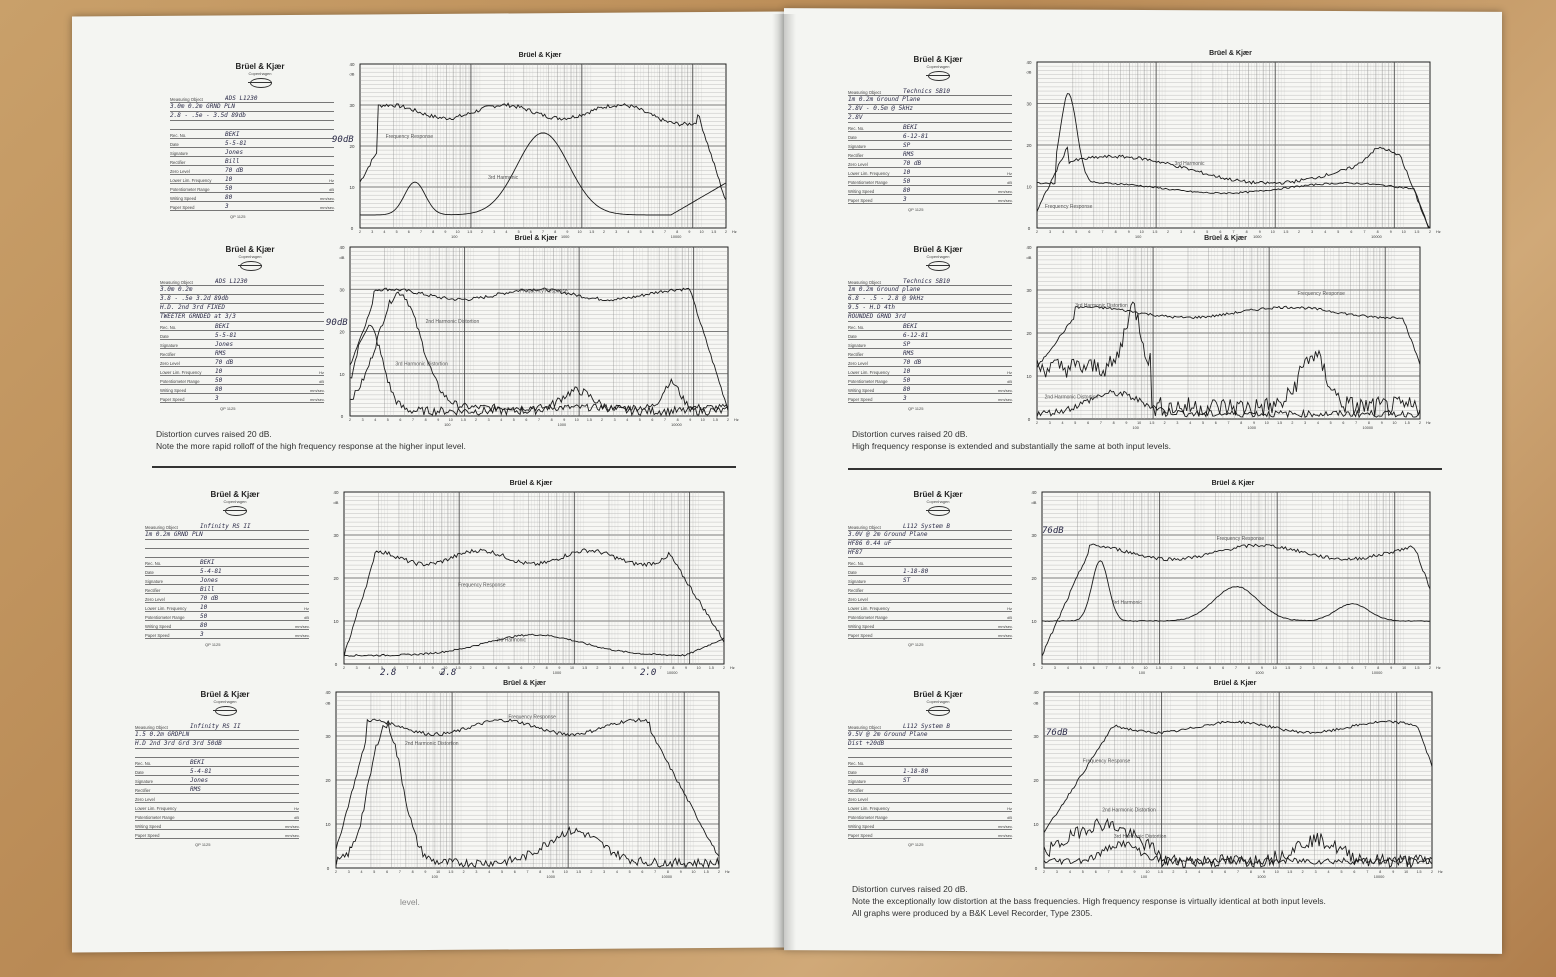  What do you see at coordinates (1367, 872) in the screenshot?
I see `x-tick-label: 7` at bounding box center [1367, 872].